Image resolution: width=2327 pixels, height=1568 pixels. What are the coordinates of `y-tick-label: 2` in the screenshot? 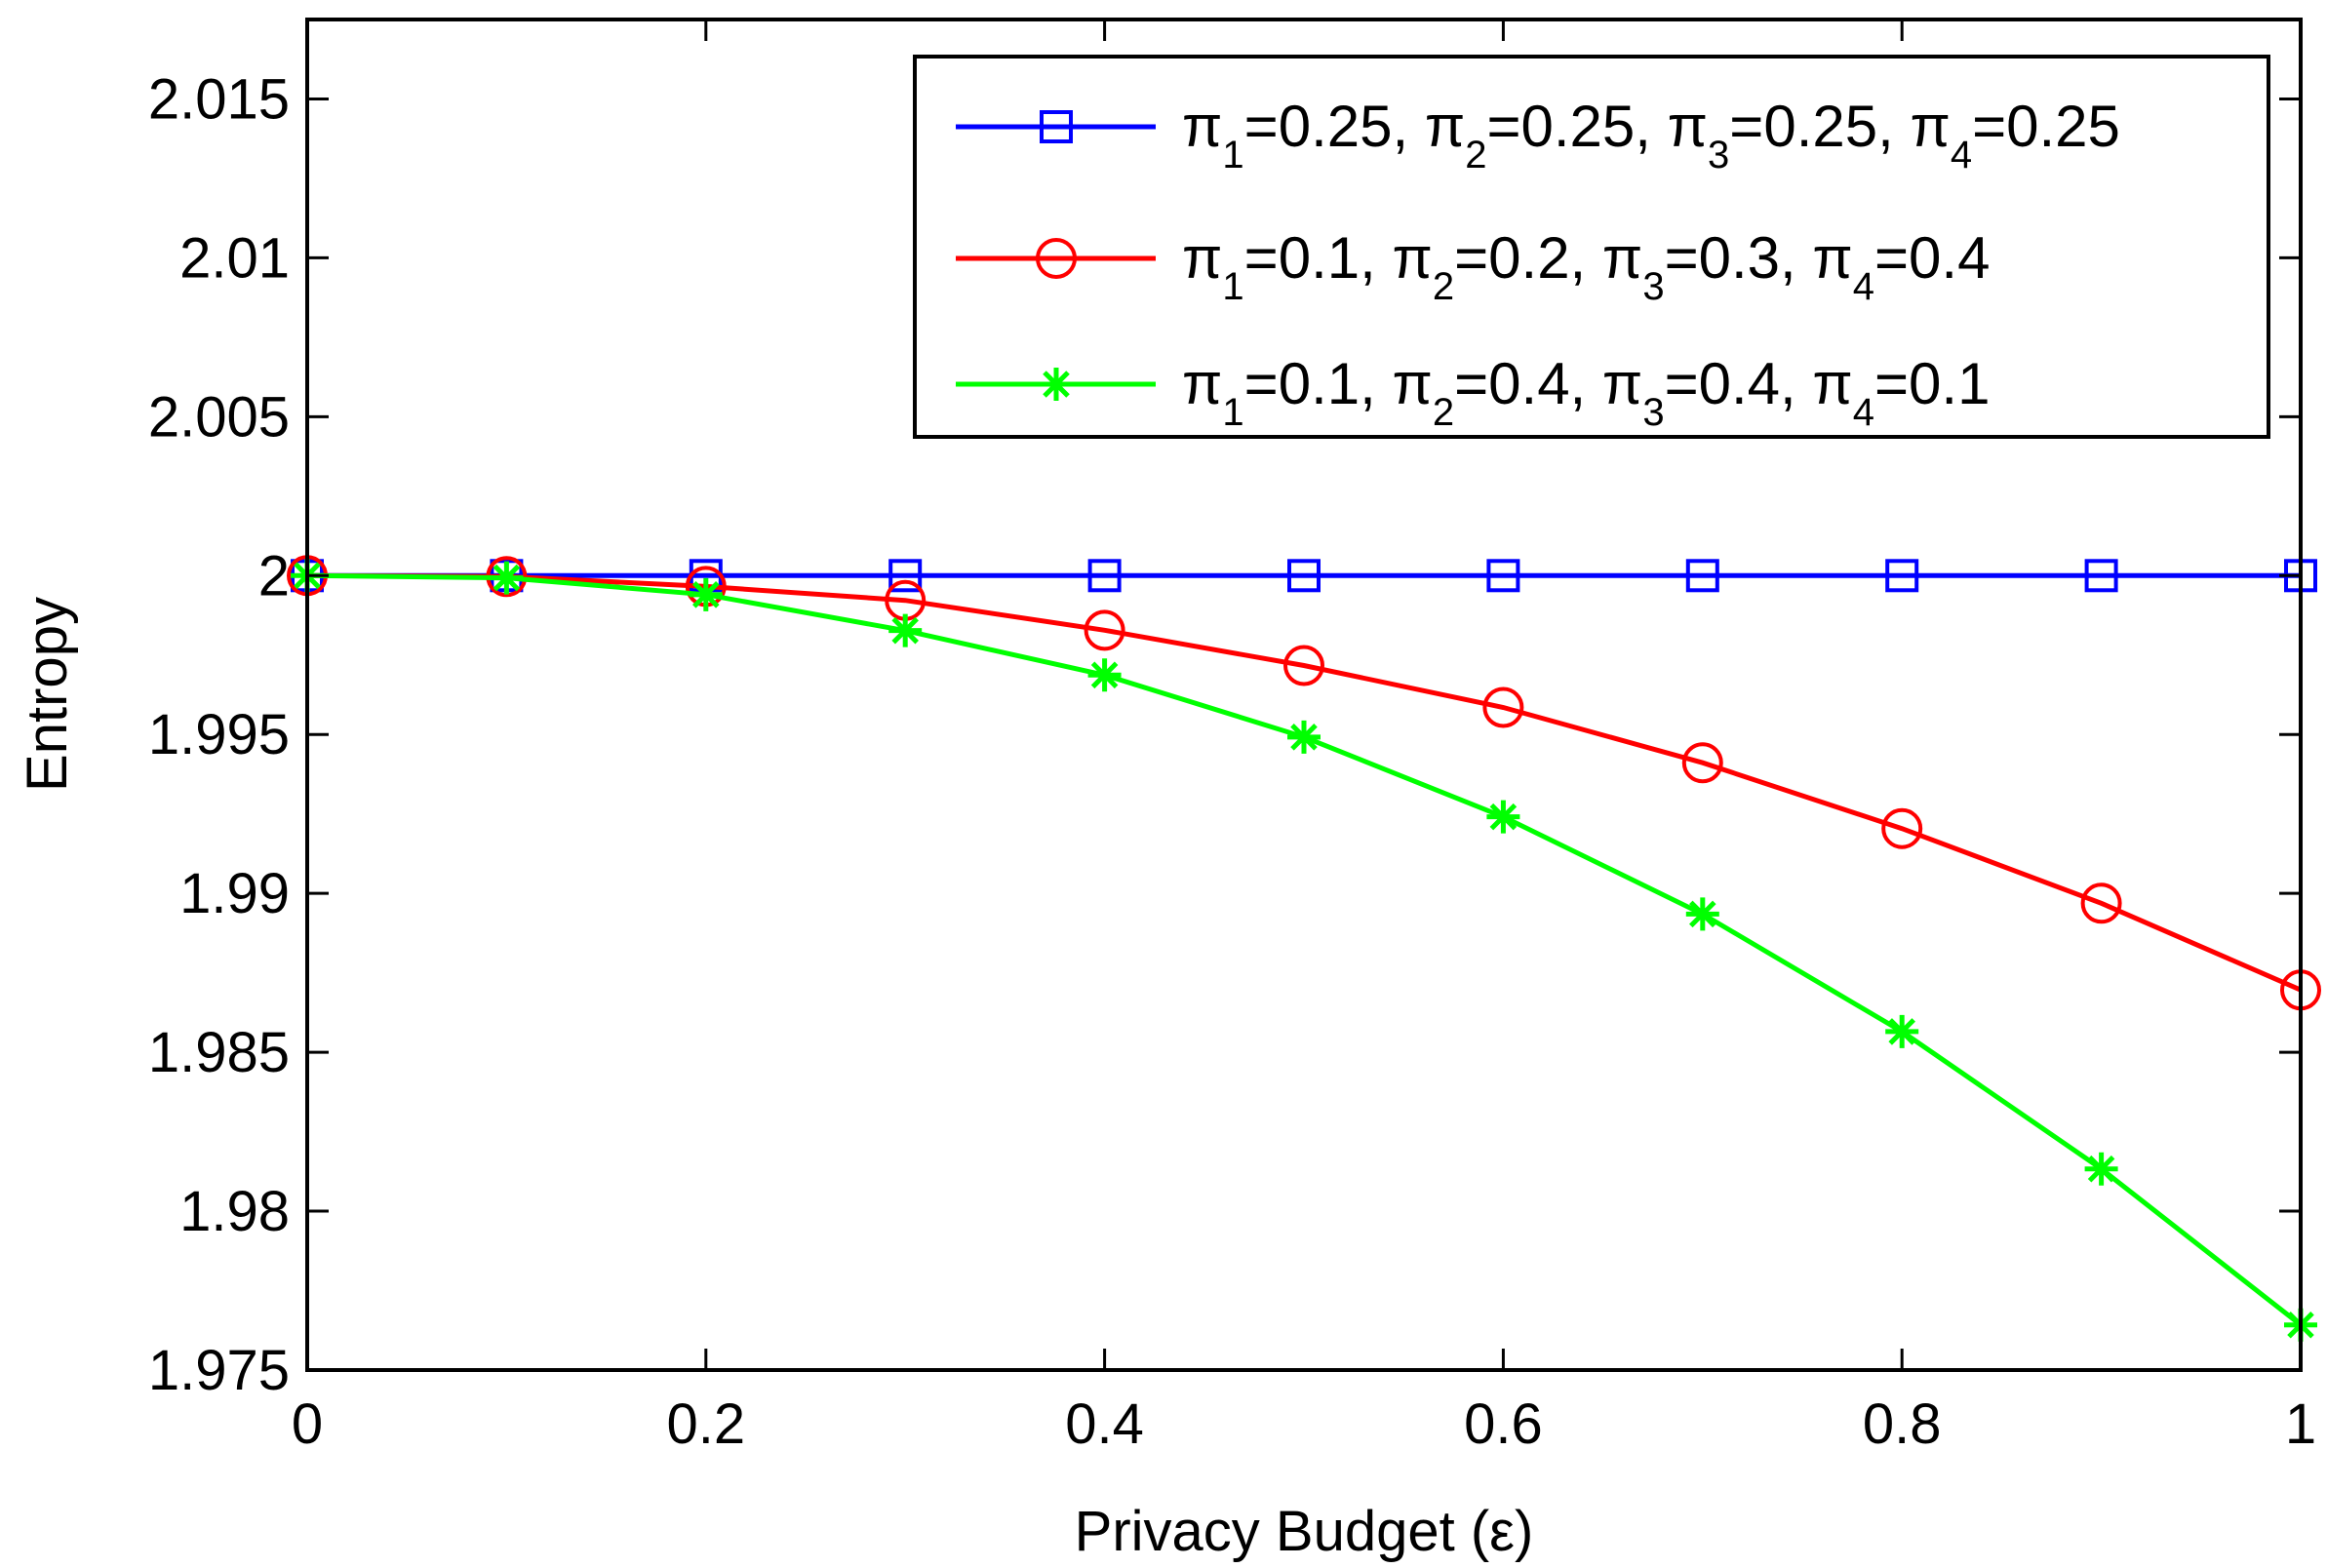 It's located at (274, 576).